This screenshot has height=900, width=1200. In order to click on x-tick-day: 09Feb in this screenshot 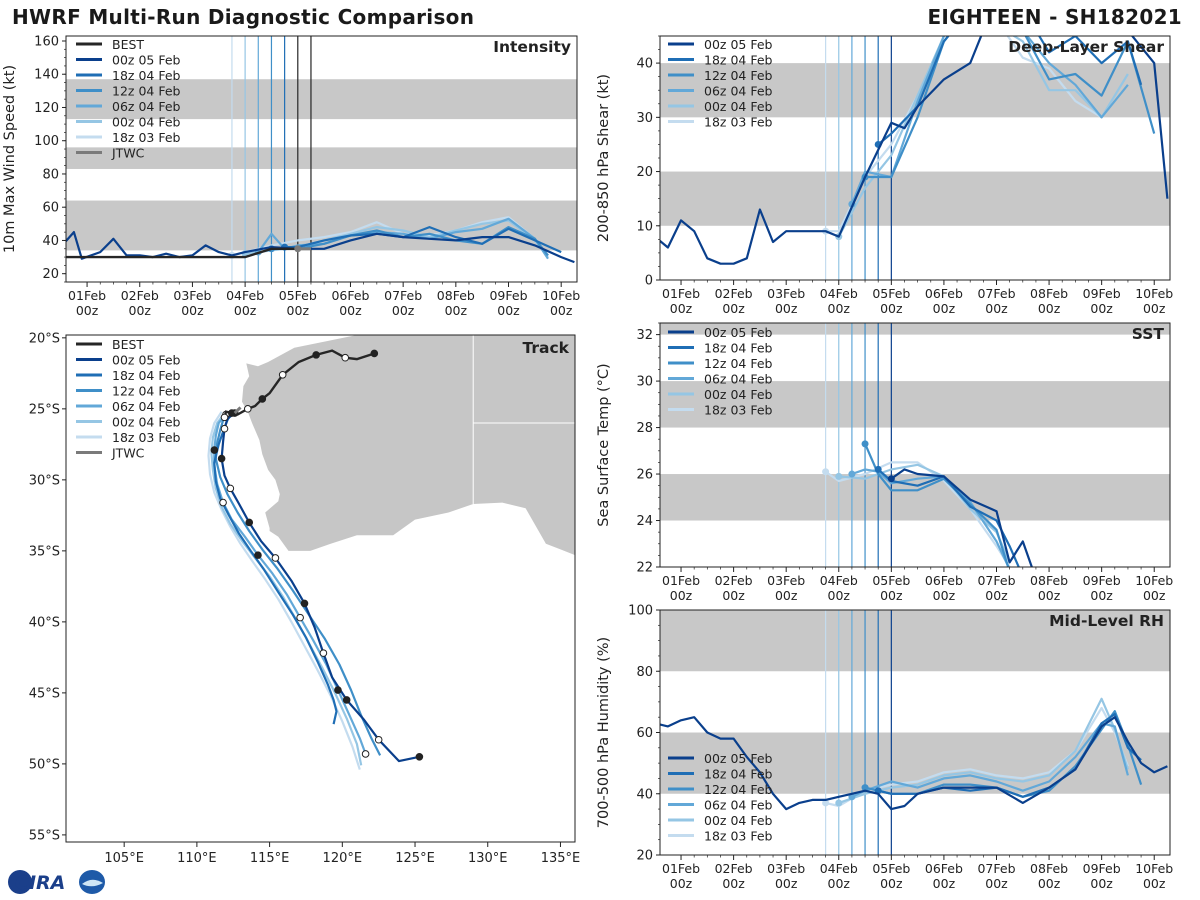, I will do `click(1102, 293)`.